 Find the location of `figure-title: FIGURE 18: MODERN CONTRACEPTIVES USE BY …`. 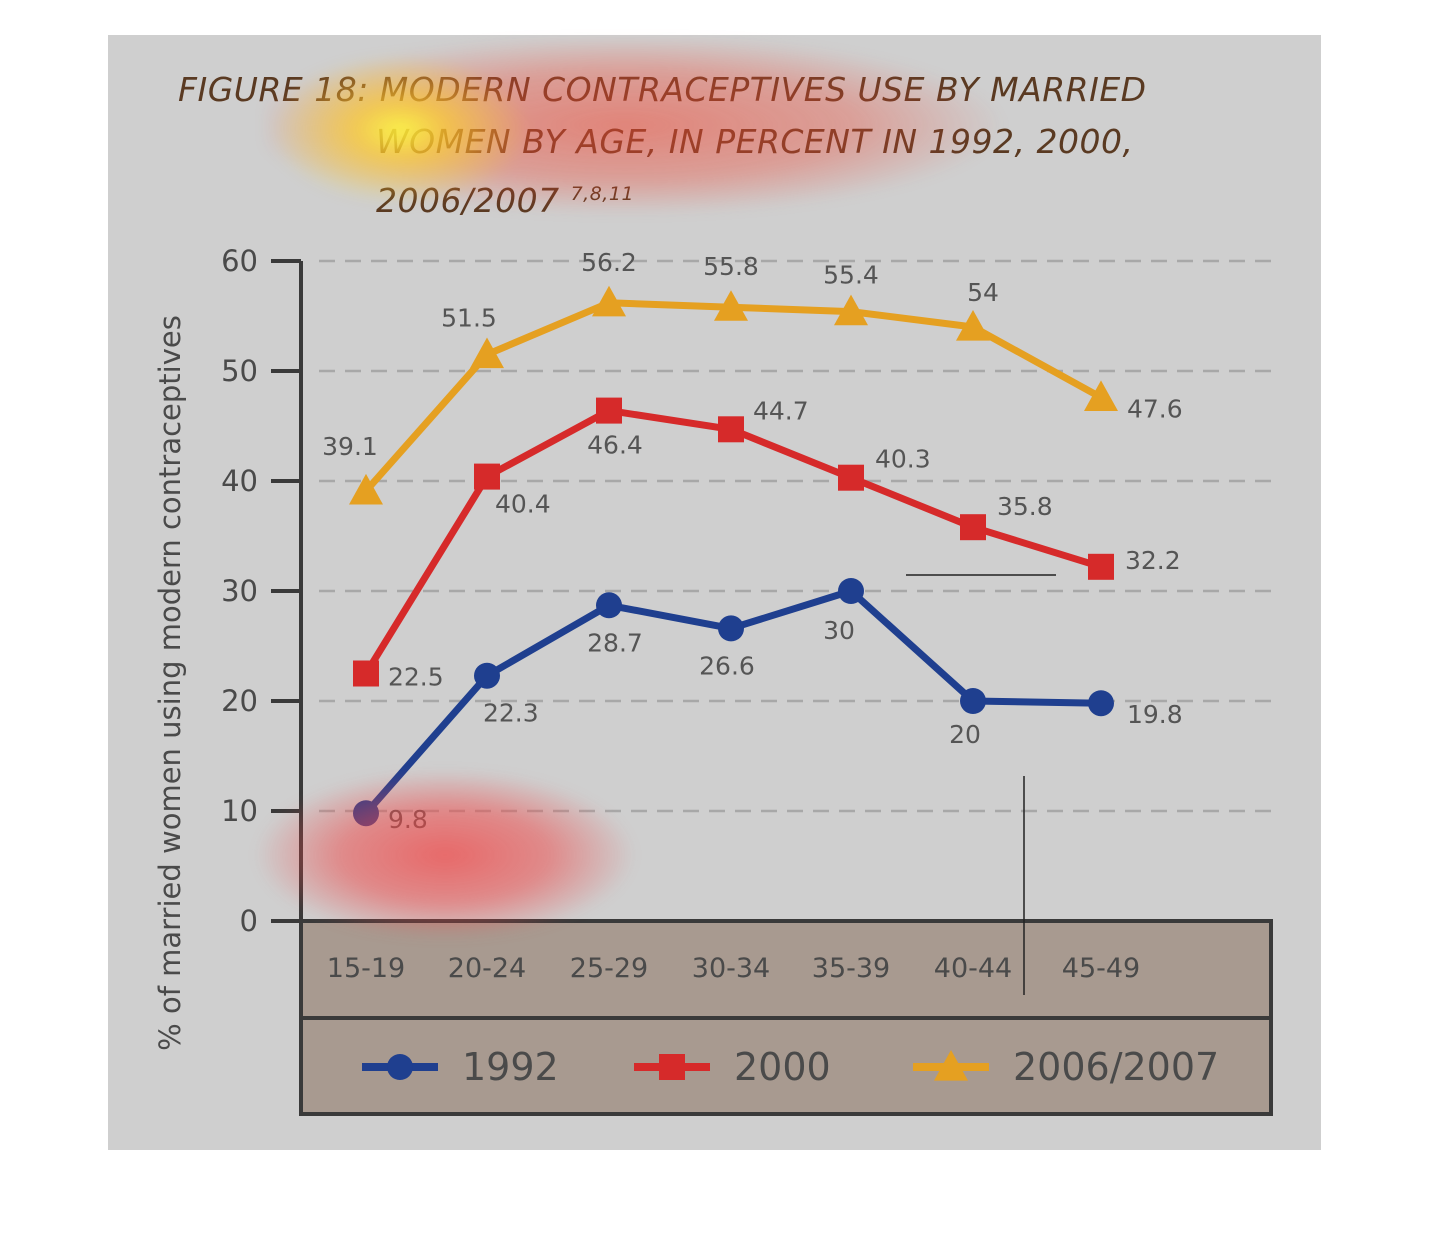

figure-title: FIGURE 18: MODERN CONTRACEPTIVES USE BY … is located at coordinates (678, 145).